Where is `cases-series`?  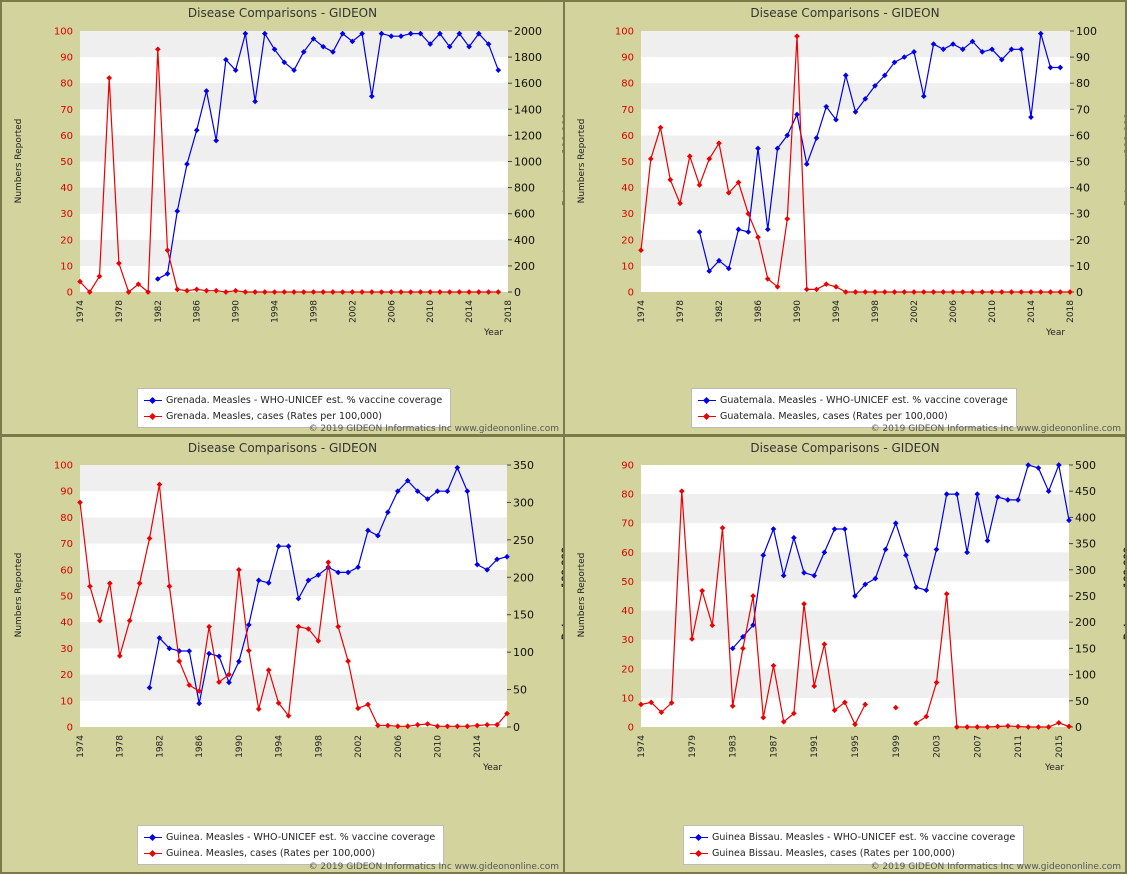
cases-series is located at coordinates (855, 609).